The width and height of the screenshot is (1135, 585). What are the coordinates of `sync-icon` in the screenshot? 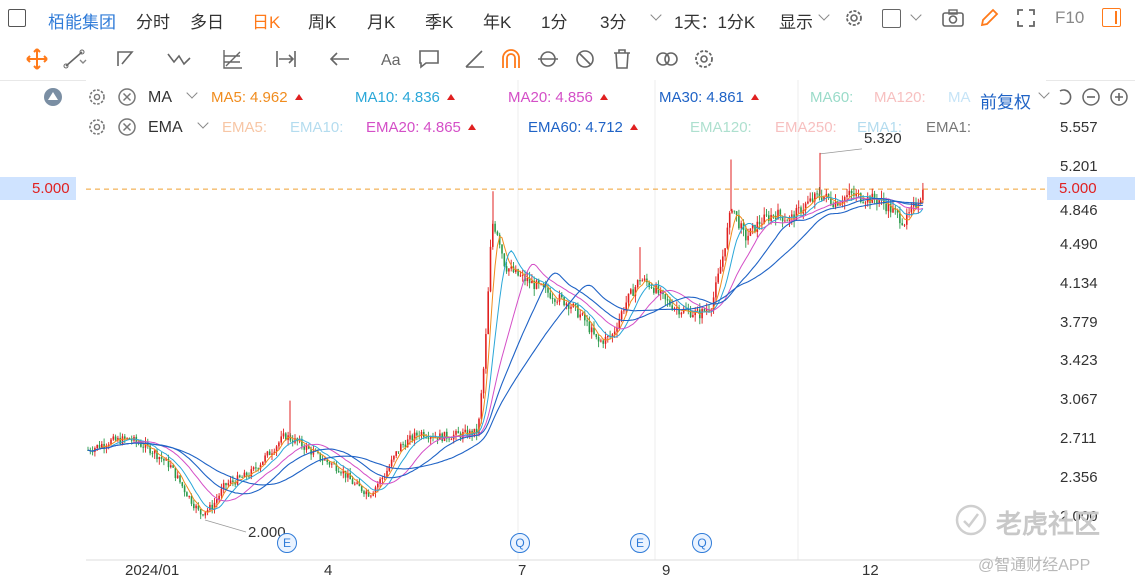 It's located at (548, 59).